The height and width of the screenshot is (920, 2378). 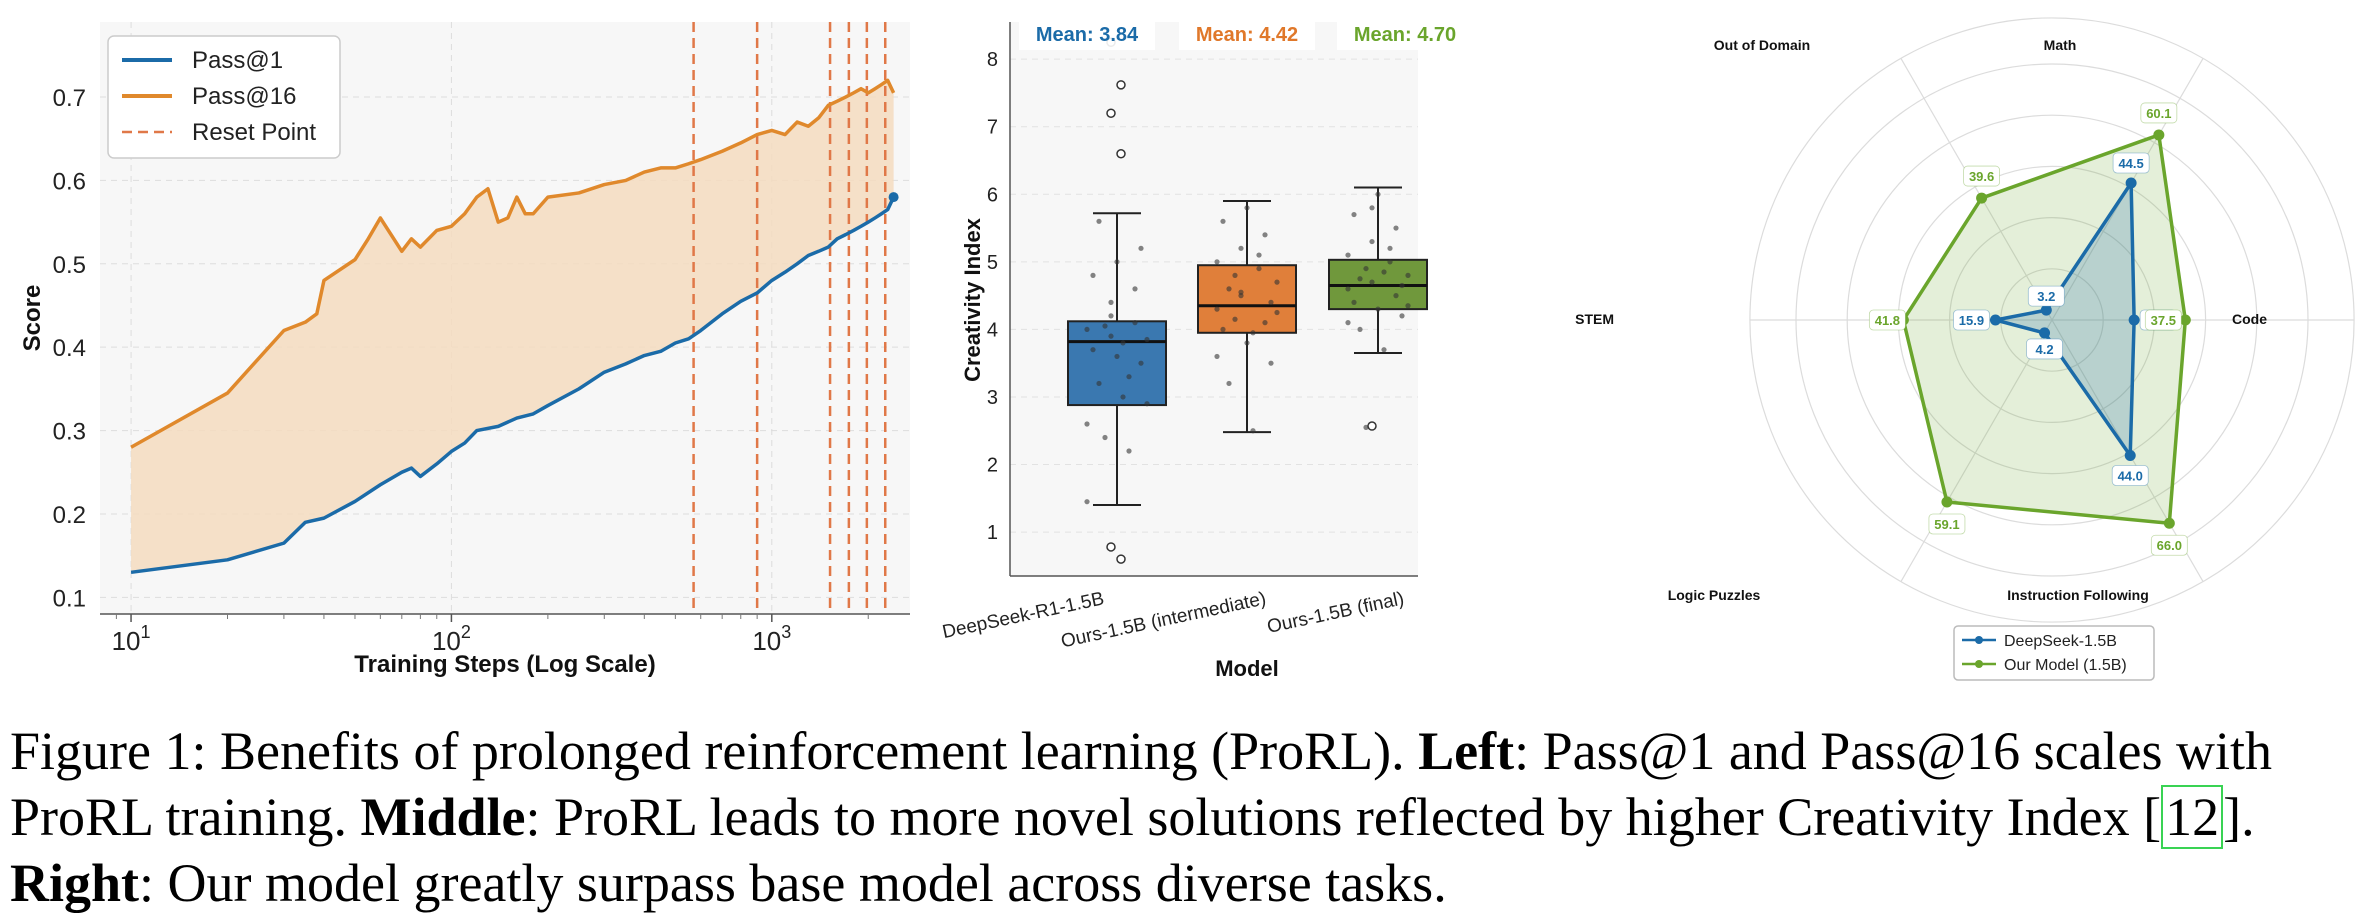 What do you see at coordinates (2064, 319) in the screenshot?
I see `deepseek-series` at bounding box center [2064, 319].